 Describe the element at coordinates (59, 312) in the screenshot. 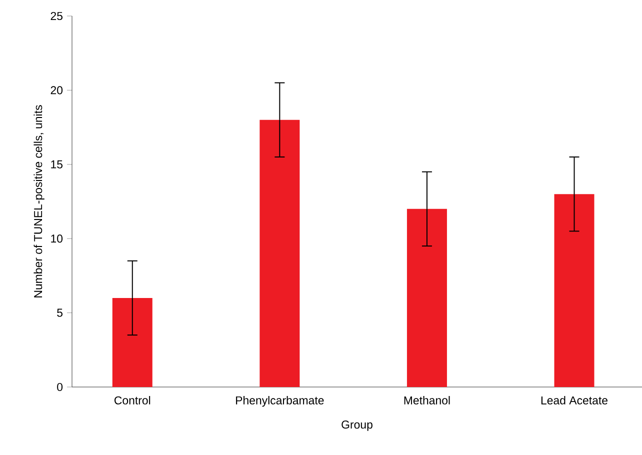

I see `y-tick-label: 5` at that location.